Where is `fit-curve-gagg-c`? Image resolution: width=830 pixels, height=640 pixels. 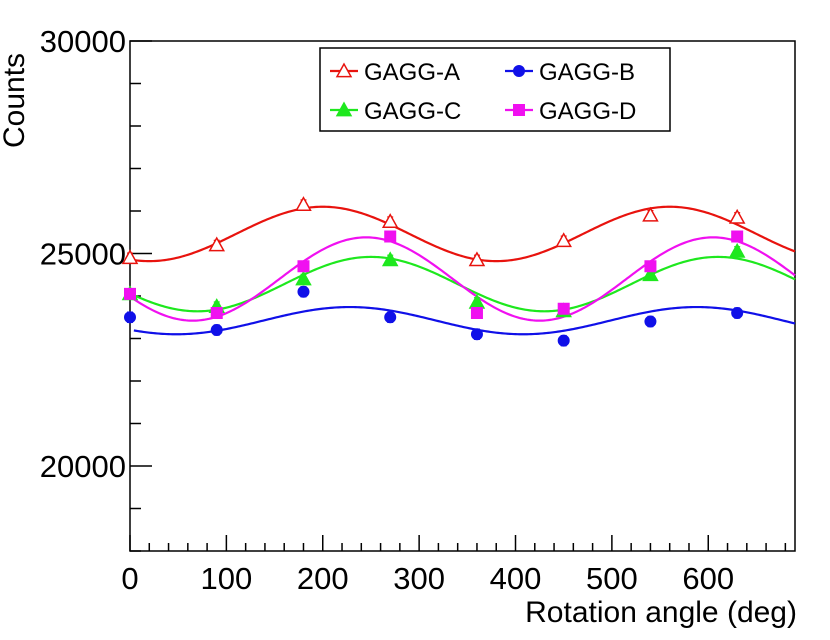 fit-curve-gagg-c is located at coordinates (464, 284).